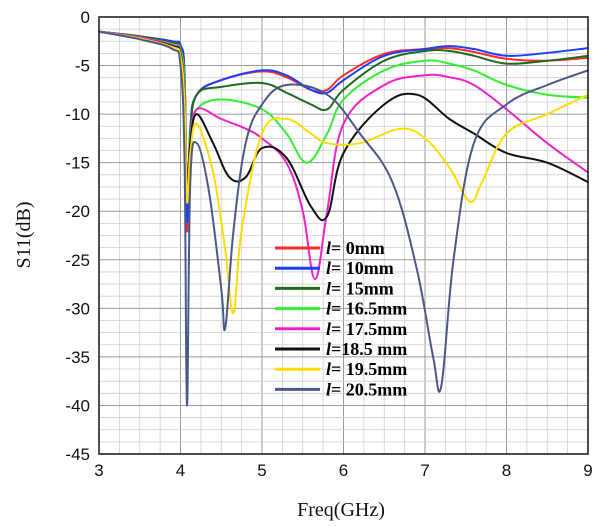 The height and width of the screenshot is (526, 597). What do you see at coordinates (343, 470) in the screenshot?
I see `x-tick-label: 6` at bounding box center [343, 470].